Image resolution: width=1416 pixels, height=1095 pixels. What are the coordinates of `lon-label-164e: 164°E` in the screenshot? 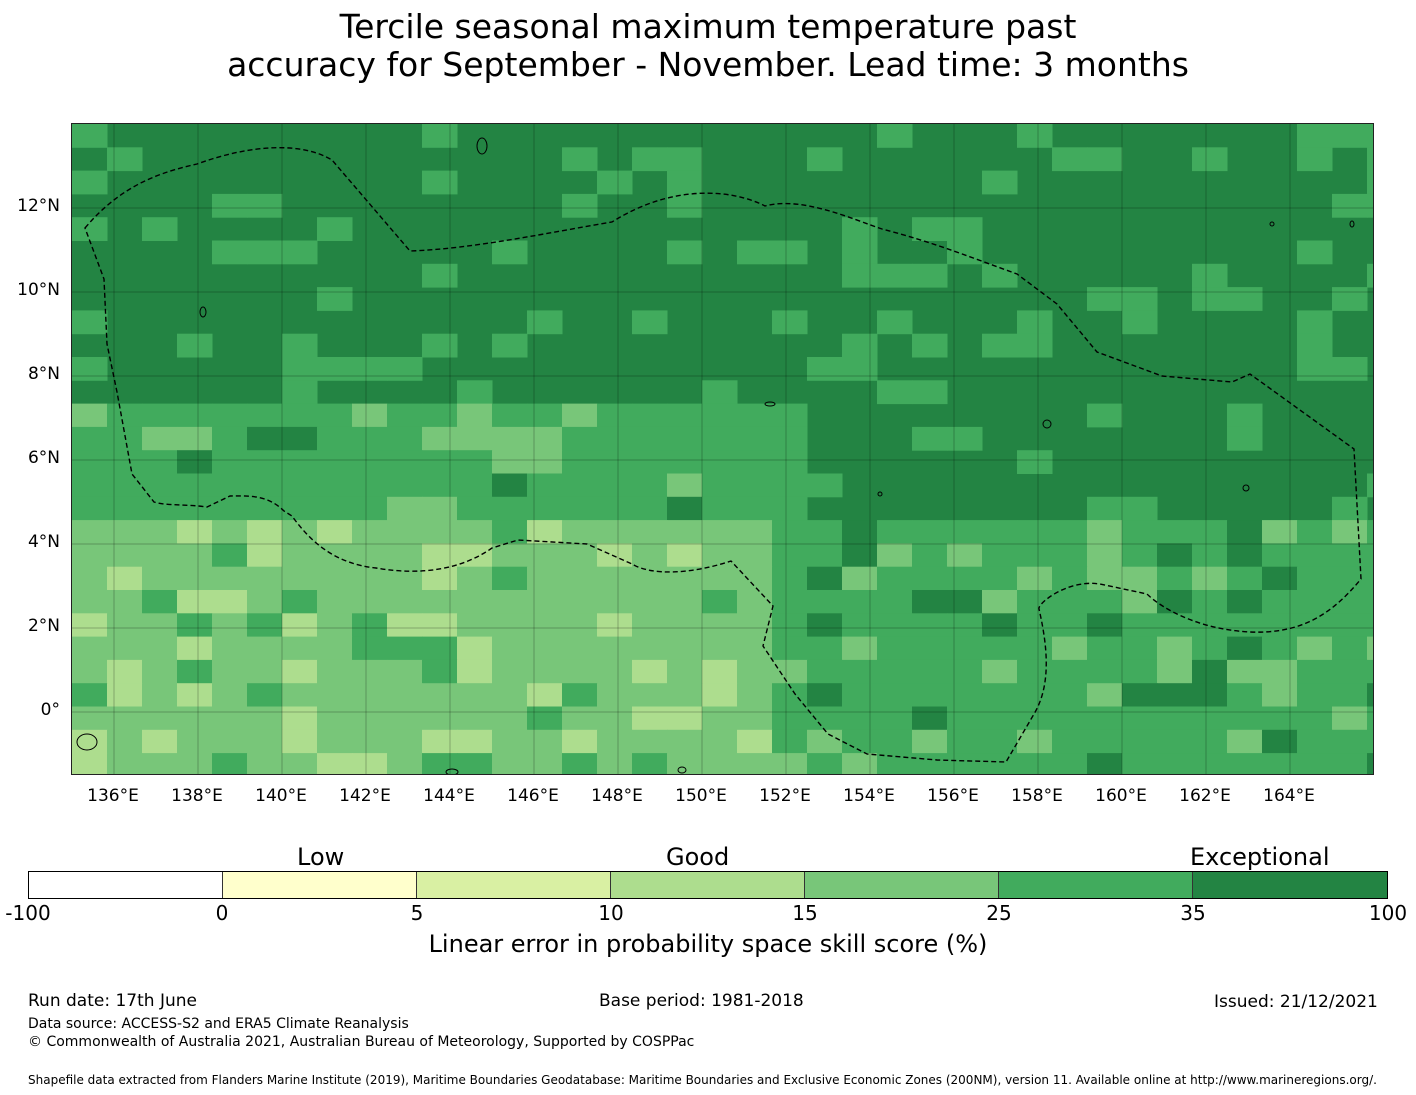 It's located at (1289, 796).